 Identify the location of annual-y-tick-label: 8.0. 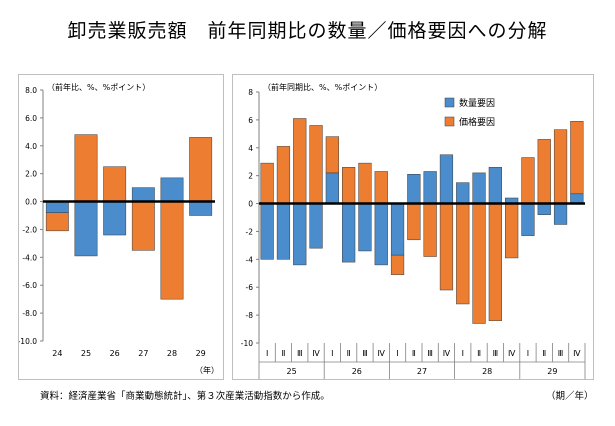
(31, 90).